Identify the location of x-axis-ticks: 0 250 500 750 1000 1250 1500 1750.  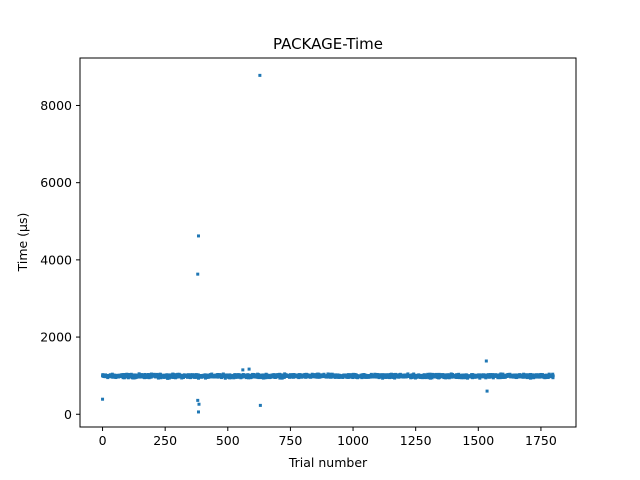
(328, 437).